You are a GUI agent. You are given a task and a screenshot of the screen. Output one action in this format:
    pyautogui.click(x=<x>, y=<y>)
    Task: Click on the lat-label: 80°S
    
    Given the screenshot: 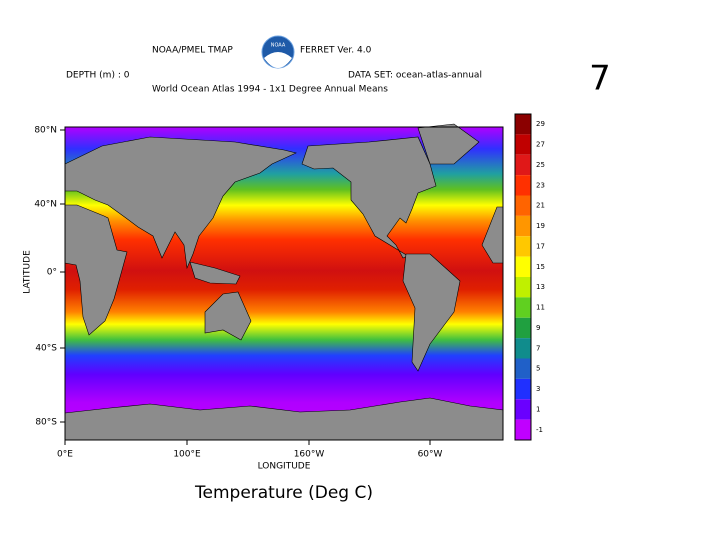 What is the action you would take?
    pyautogui.click(x=46, y=423)
    